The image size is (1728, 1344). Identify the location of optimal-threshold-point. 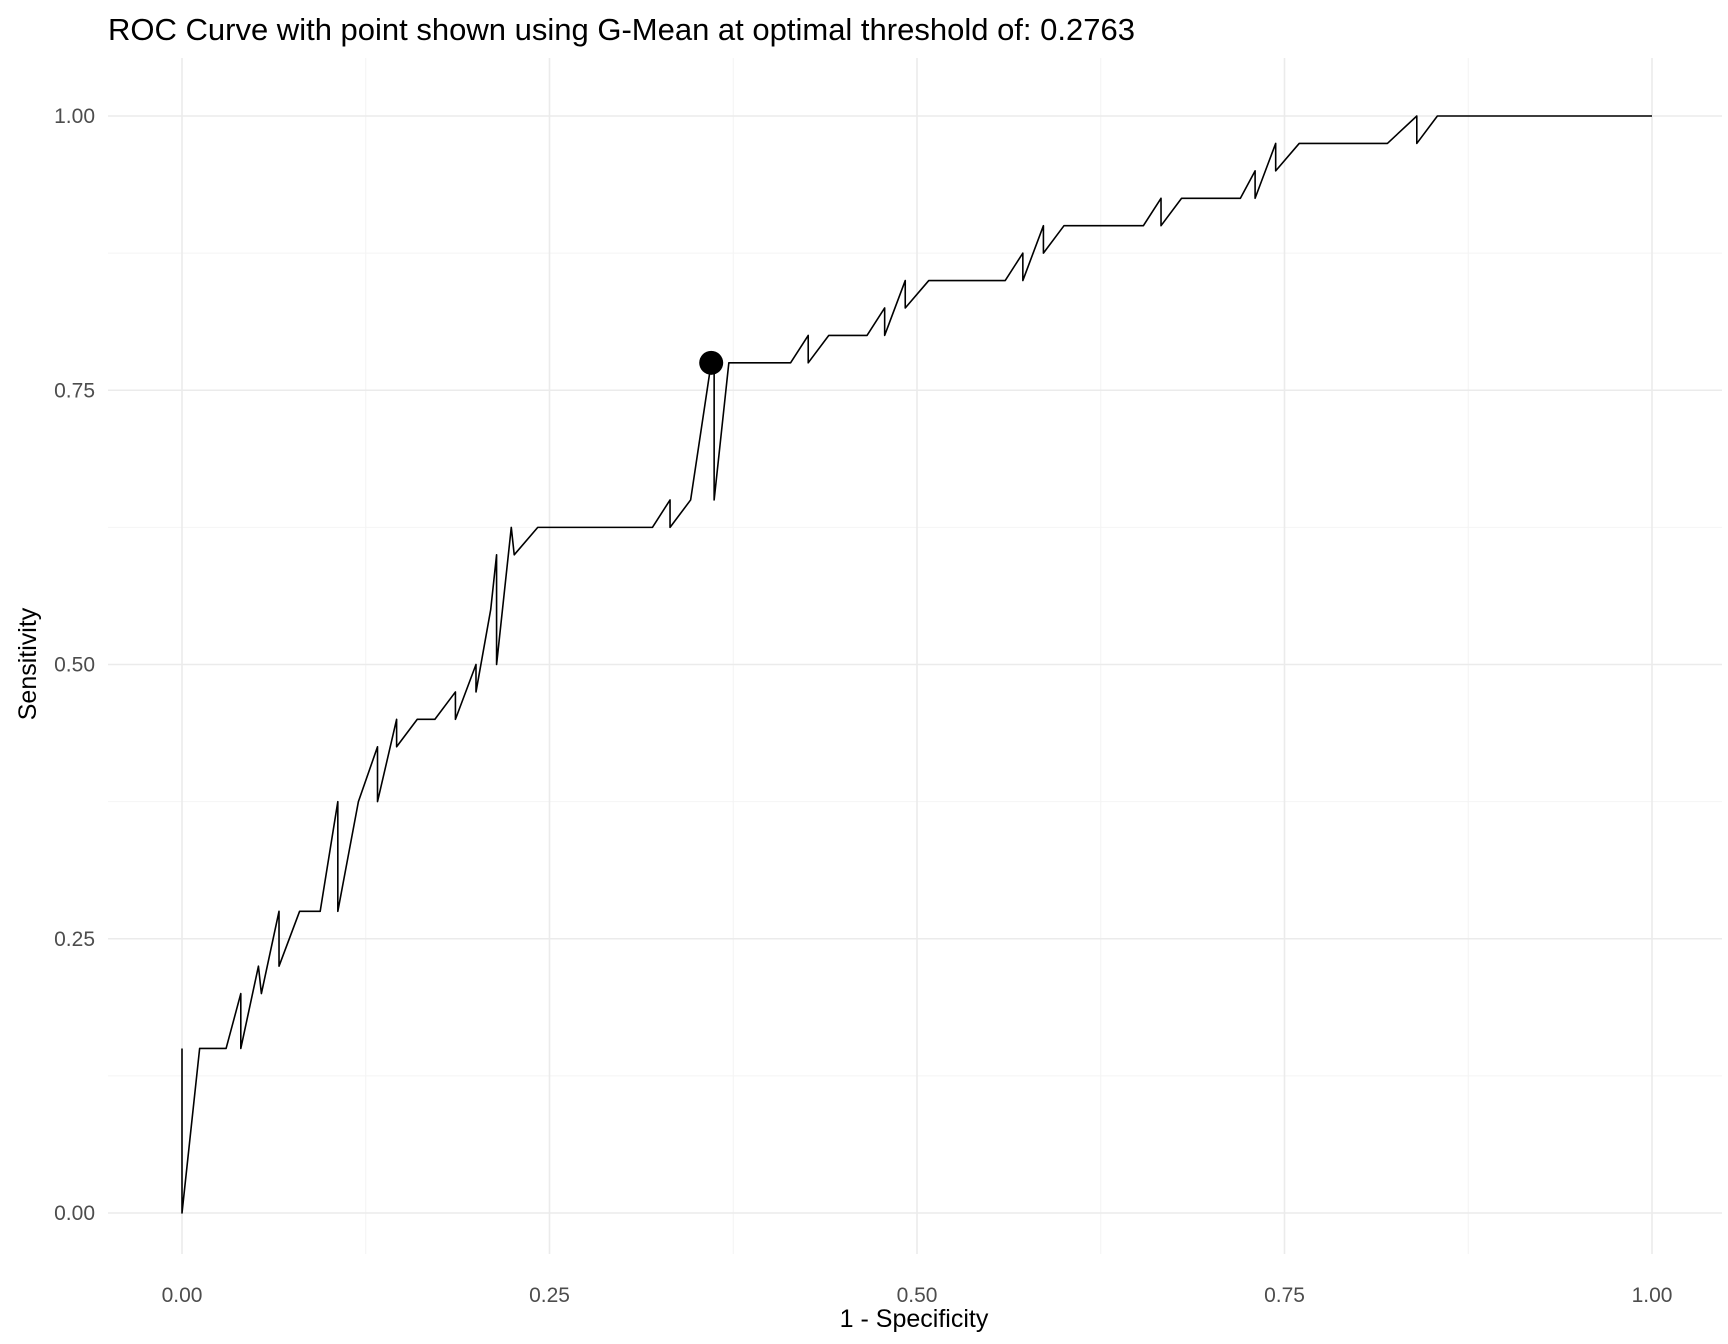
(711, 362).